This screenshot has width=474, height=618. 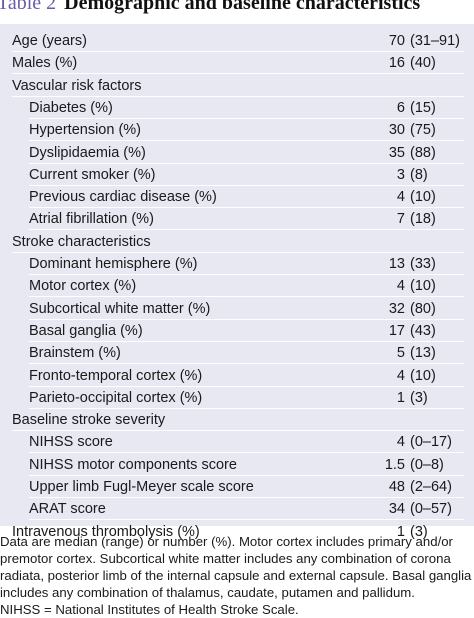 What do you see at coordinates (237, 442) in the screenshot?
I see `table-row: NIHSS score 4 (0–17)` at bounding box center [237, 442].